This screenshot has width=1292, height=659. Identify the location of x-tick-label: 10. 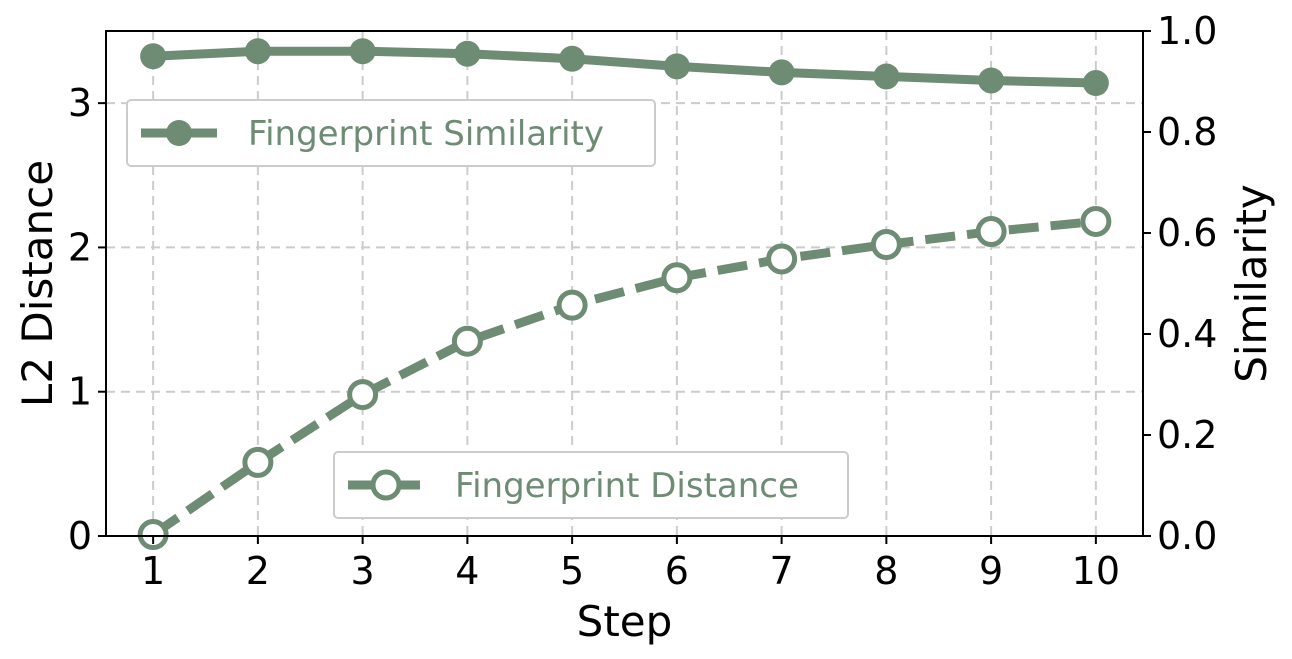
(1096, 571).